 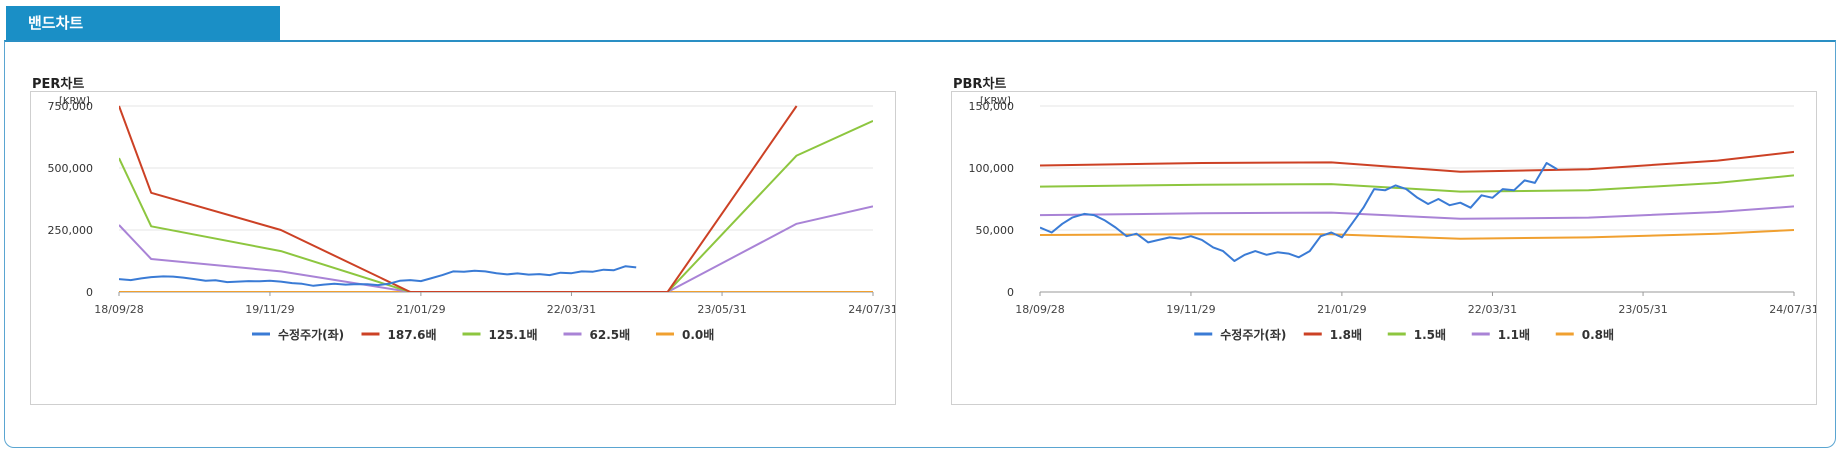 What do you see at coordinates (698, 334) in the screenshot?
I see `per-legend-label: 0.0배` at bounding box center [698, 334].